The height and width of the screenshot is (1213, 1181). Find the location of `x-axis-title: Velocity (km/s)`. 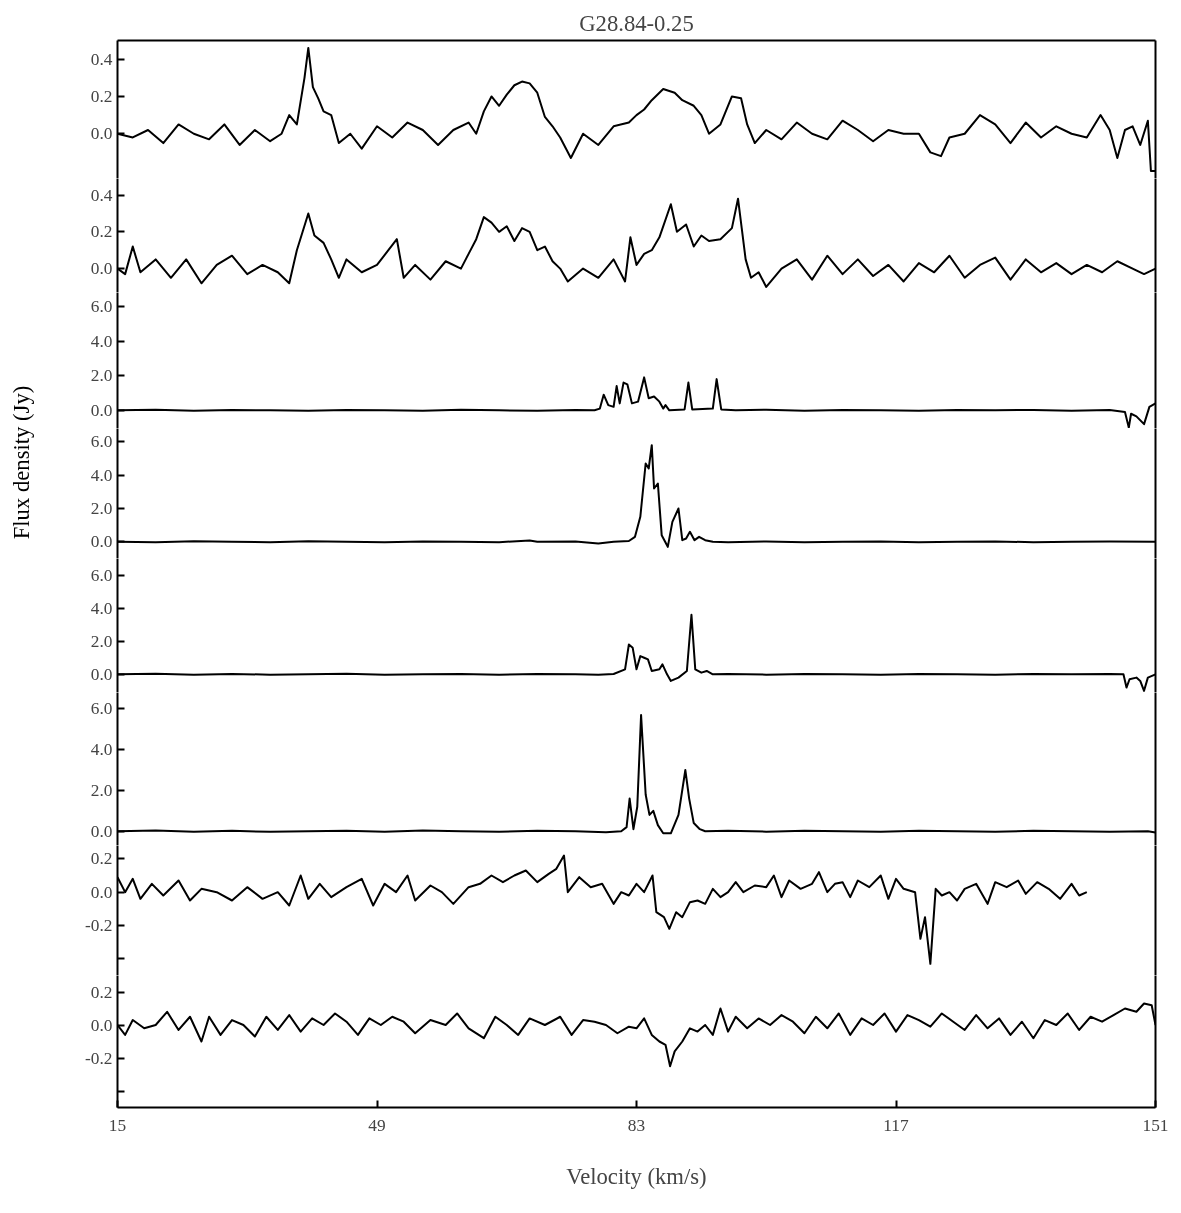

x-axis-title: Velocity (km/s) is located at coordinates (636, 1176).